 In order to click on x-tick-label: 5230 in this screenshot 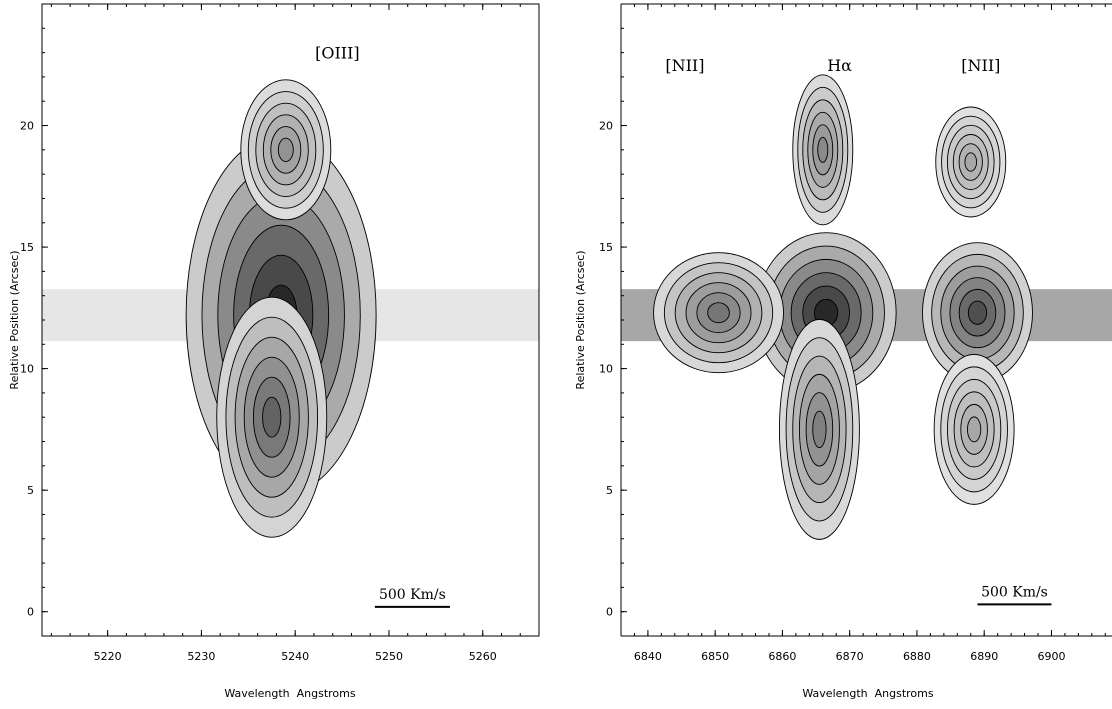, I will do `click(201, 656)`.